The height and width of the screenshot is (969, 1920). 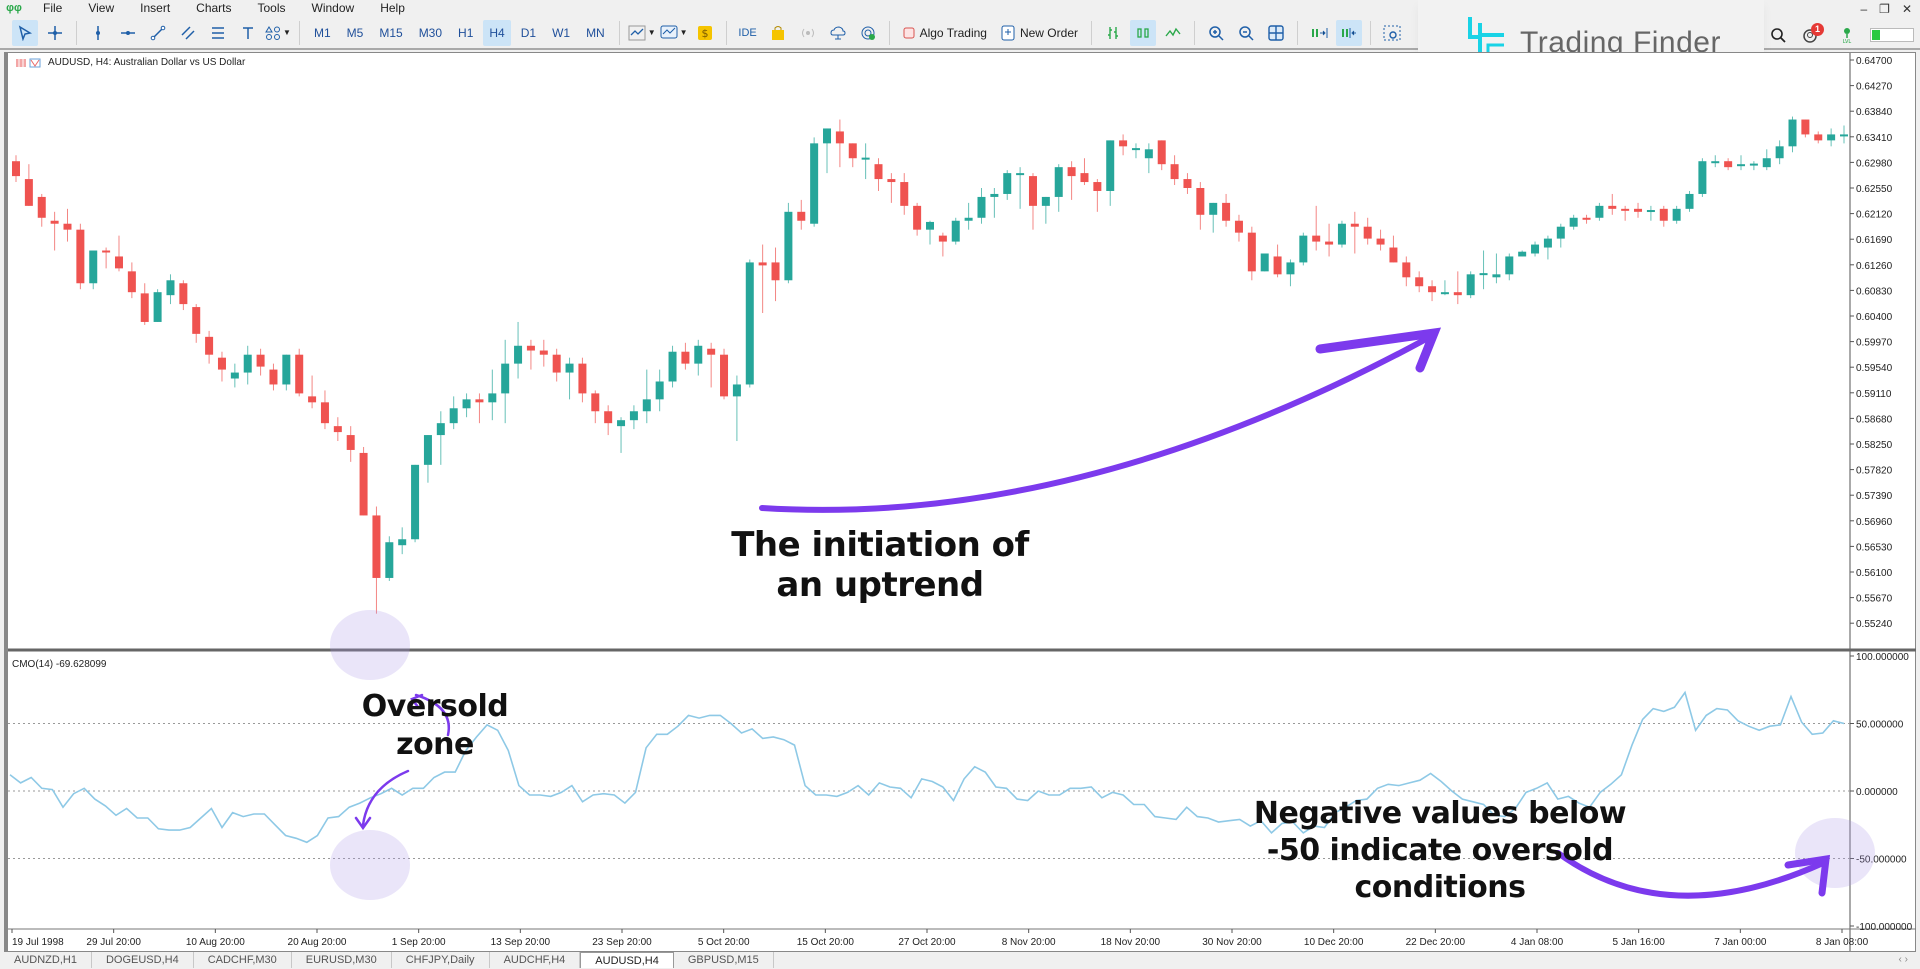 What do you see at coordinates (778, 33) in the screenshot?
I see `market-bag-button` at bounding box center [778, 33].